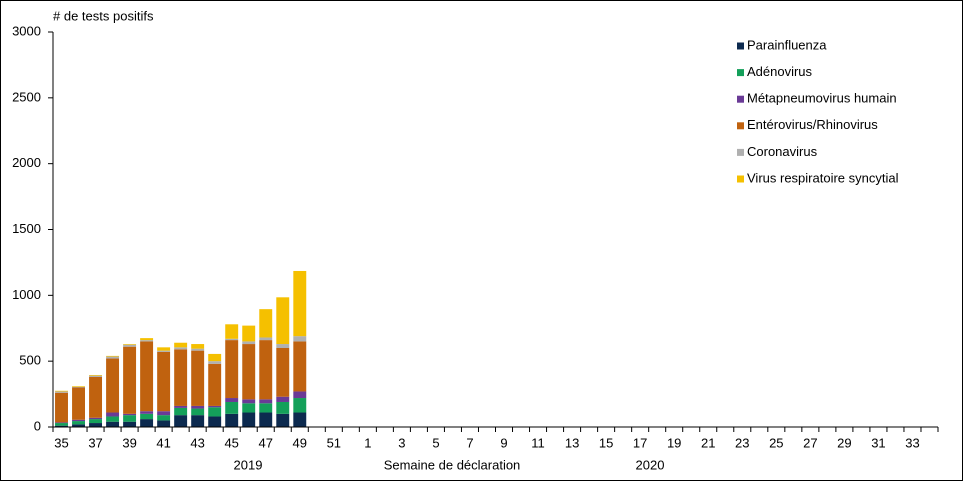 This screenshot has width=963, height=481. I want to click on x-tick-label: 7, so click(469, 442).